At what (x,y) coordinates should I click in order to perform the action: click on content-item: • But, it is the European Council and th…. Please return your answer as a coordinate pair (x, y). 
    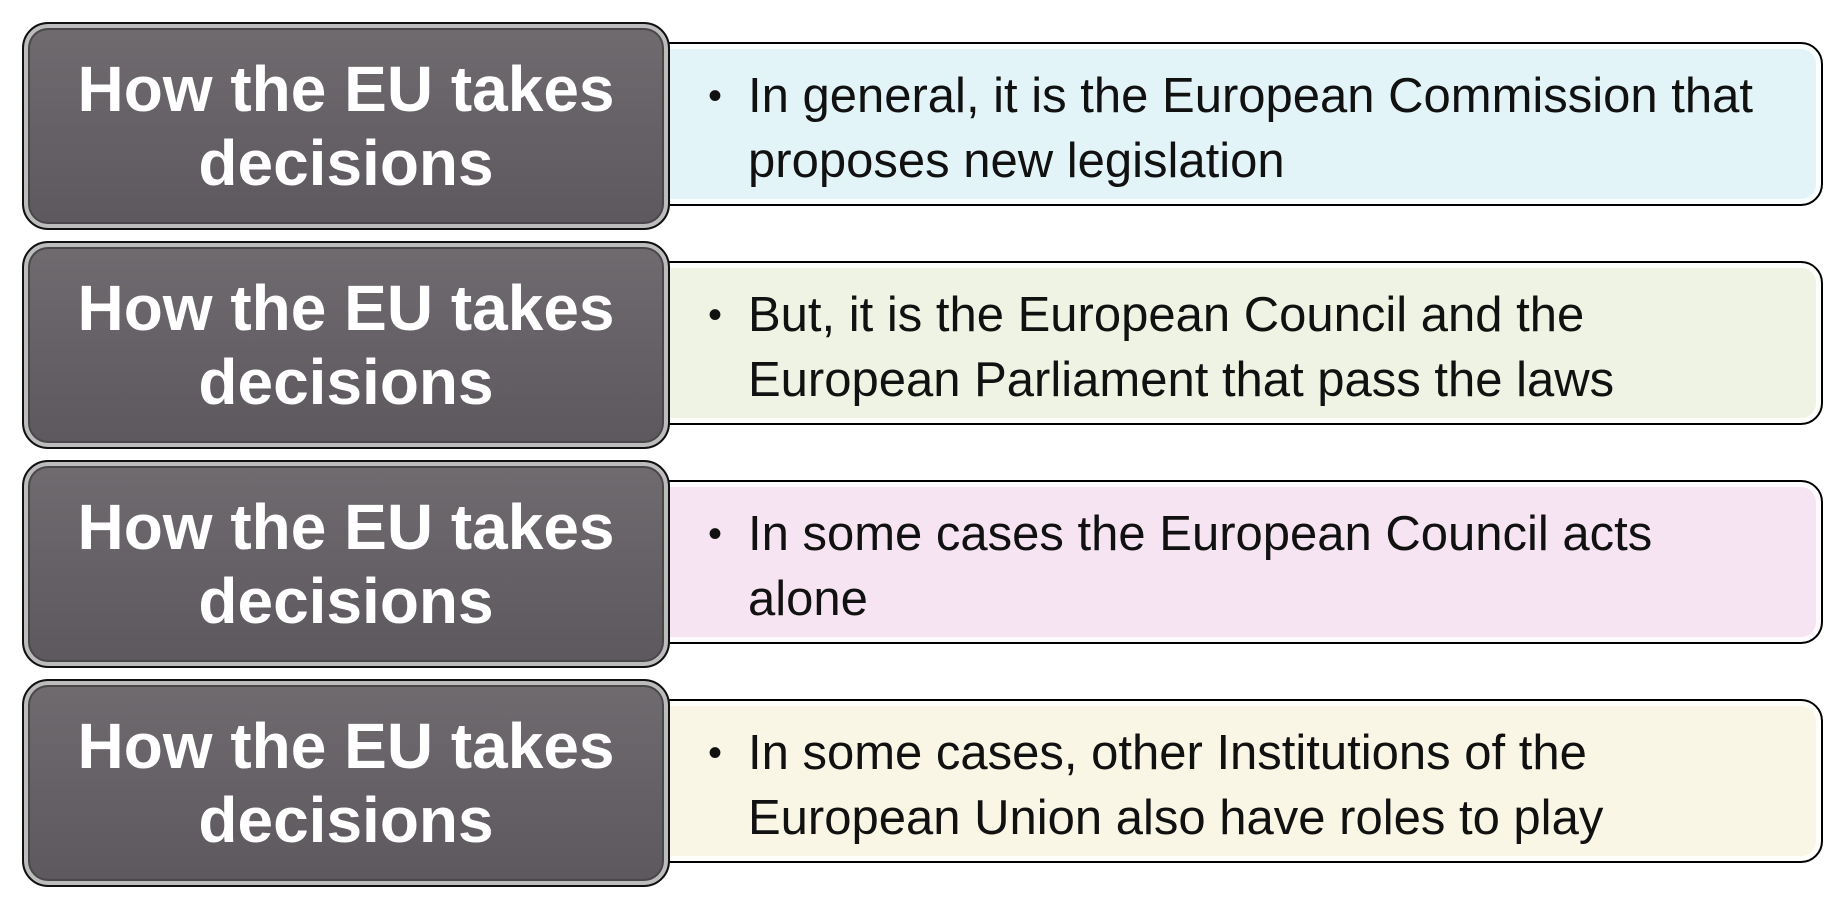
    Looking at the image, I should click on (1244, 348).